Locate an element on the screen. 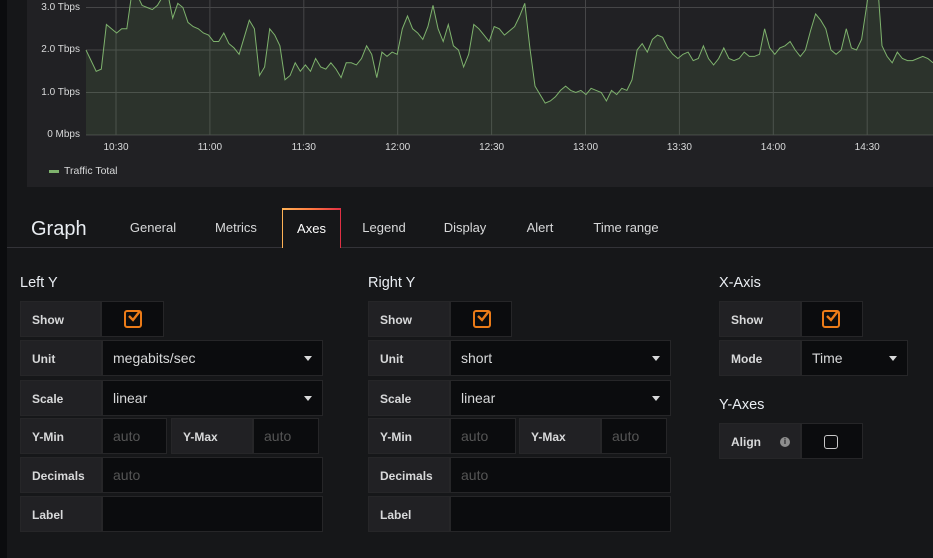 This screenshot has height=558, width=933. right-y-label-label: Label is located at coordinates (409, 514).